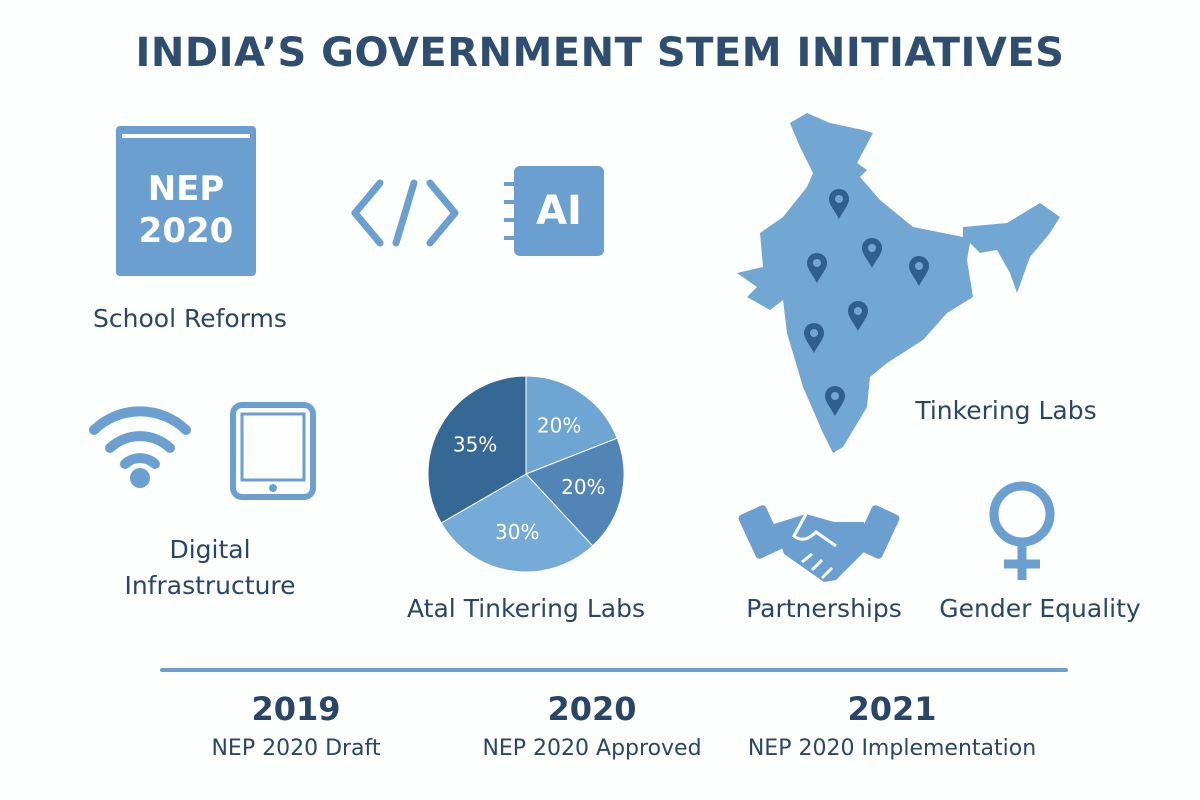 Image resolution: width=1200 pixels, height=800 pixels. I want to click on tinkering-labs-label: Tinkering Labs, so click(1006, 410).